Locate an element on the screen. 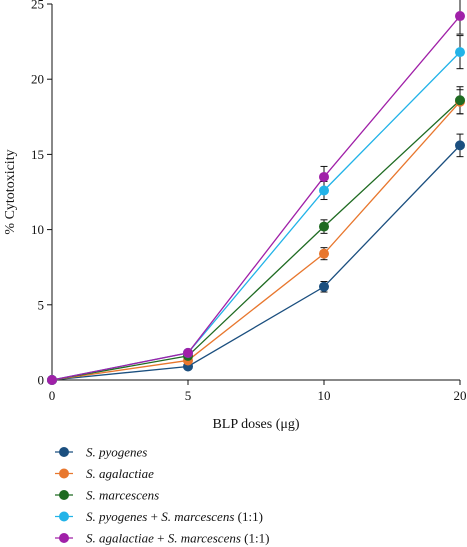 This screenshot has width=467, height=547. x-tick-label: 20 is located at coordinates (460, 395).